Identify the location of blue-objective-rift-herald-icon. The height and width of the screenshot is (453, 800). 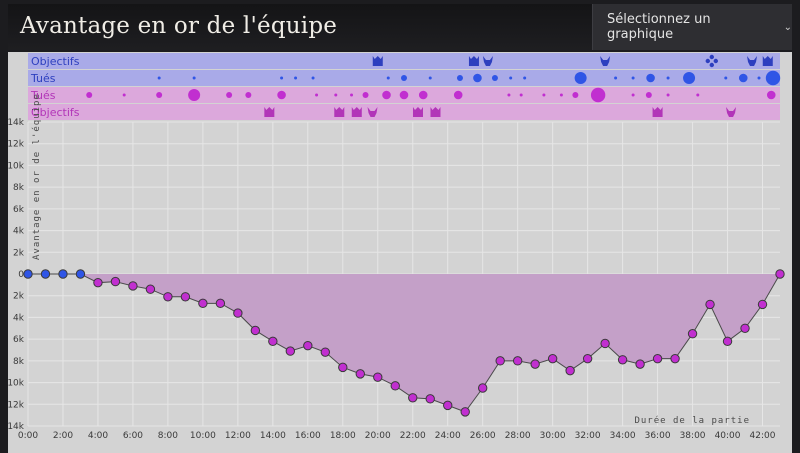
(711, 61).